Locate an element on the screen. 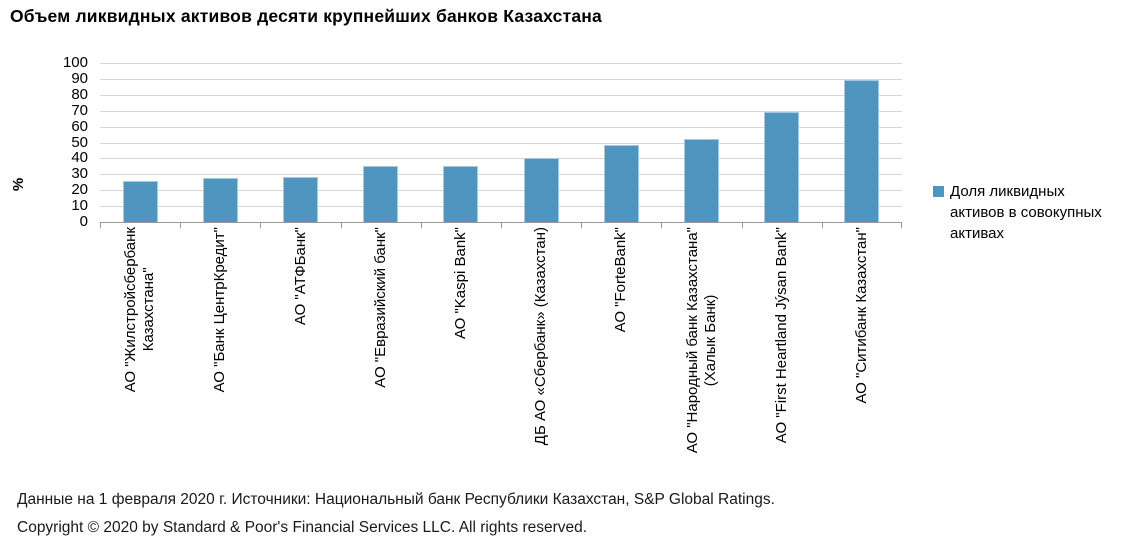 The height and width of the screenshot is (558, 1142). x-category-cell-9: АО "First Heartland Jýsan Bank" is located at coordinates (782, 353).